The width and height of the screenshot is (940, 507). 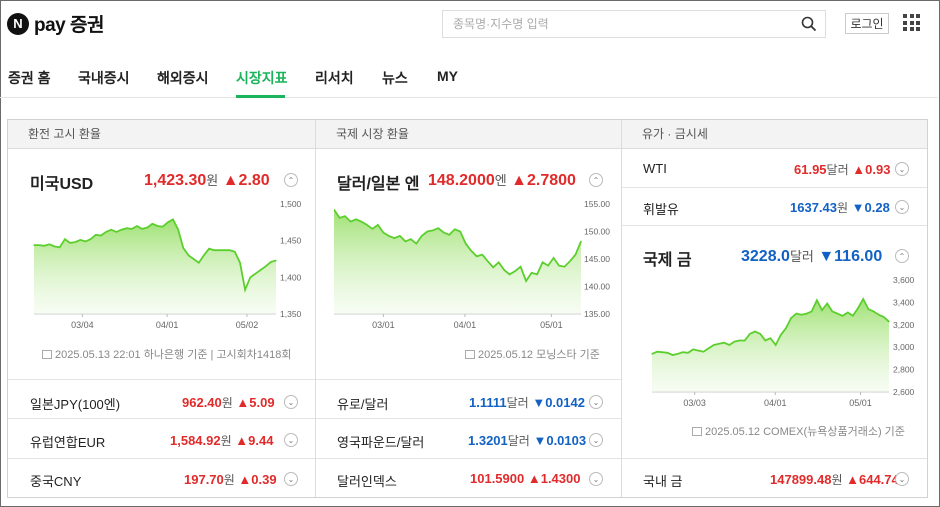 What do you see at coordinates (367, 481) in the screenshot?
I see `dollar-index-name: 달러인덱스` at bounding box center [367, 481].